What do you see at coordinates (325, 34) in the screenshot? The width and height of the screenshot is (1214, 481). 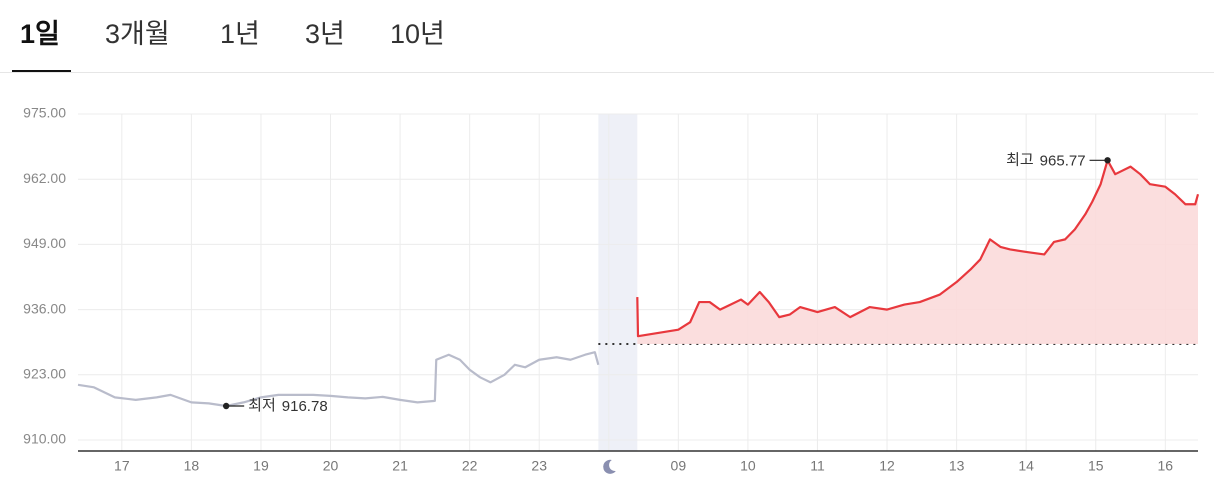 I see `tab: 3년` at bounding box center [325, 34].